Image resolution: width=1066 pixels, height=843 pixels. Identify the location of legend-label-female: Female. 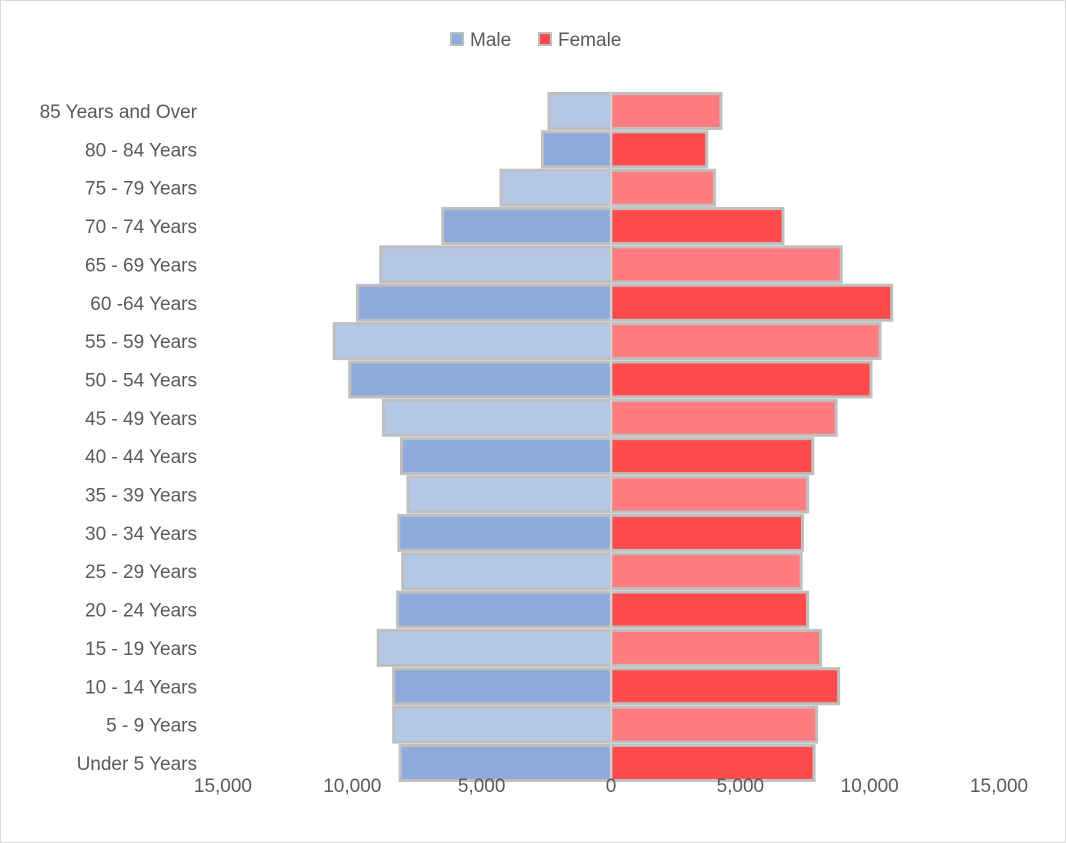
(589, 40).